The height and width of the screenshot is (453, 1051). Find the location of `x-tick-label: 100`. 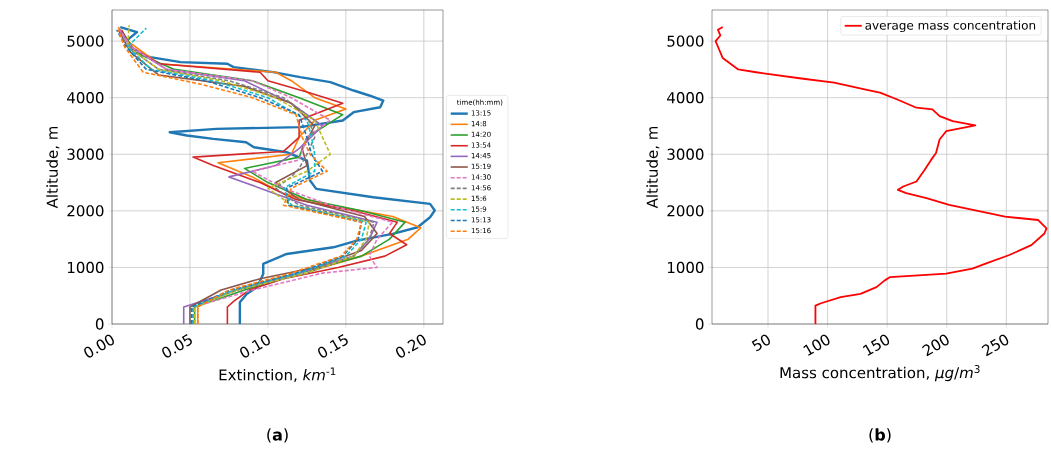

x-tick-label: 100 is located at coordinates (816, 345).